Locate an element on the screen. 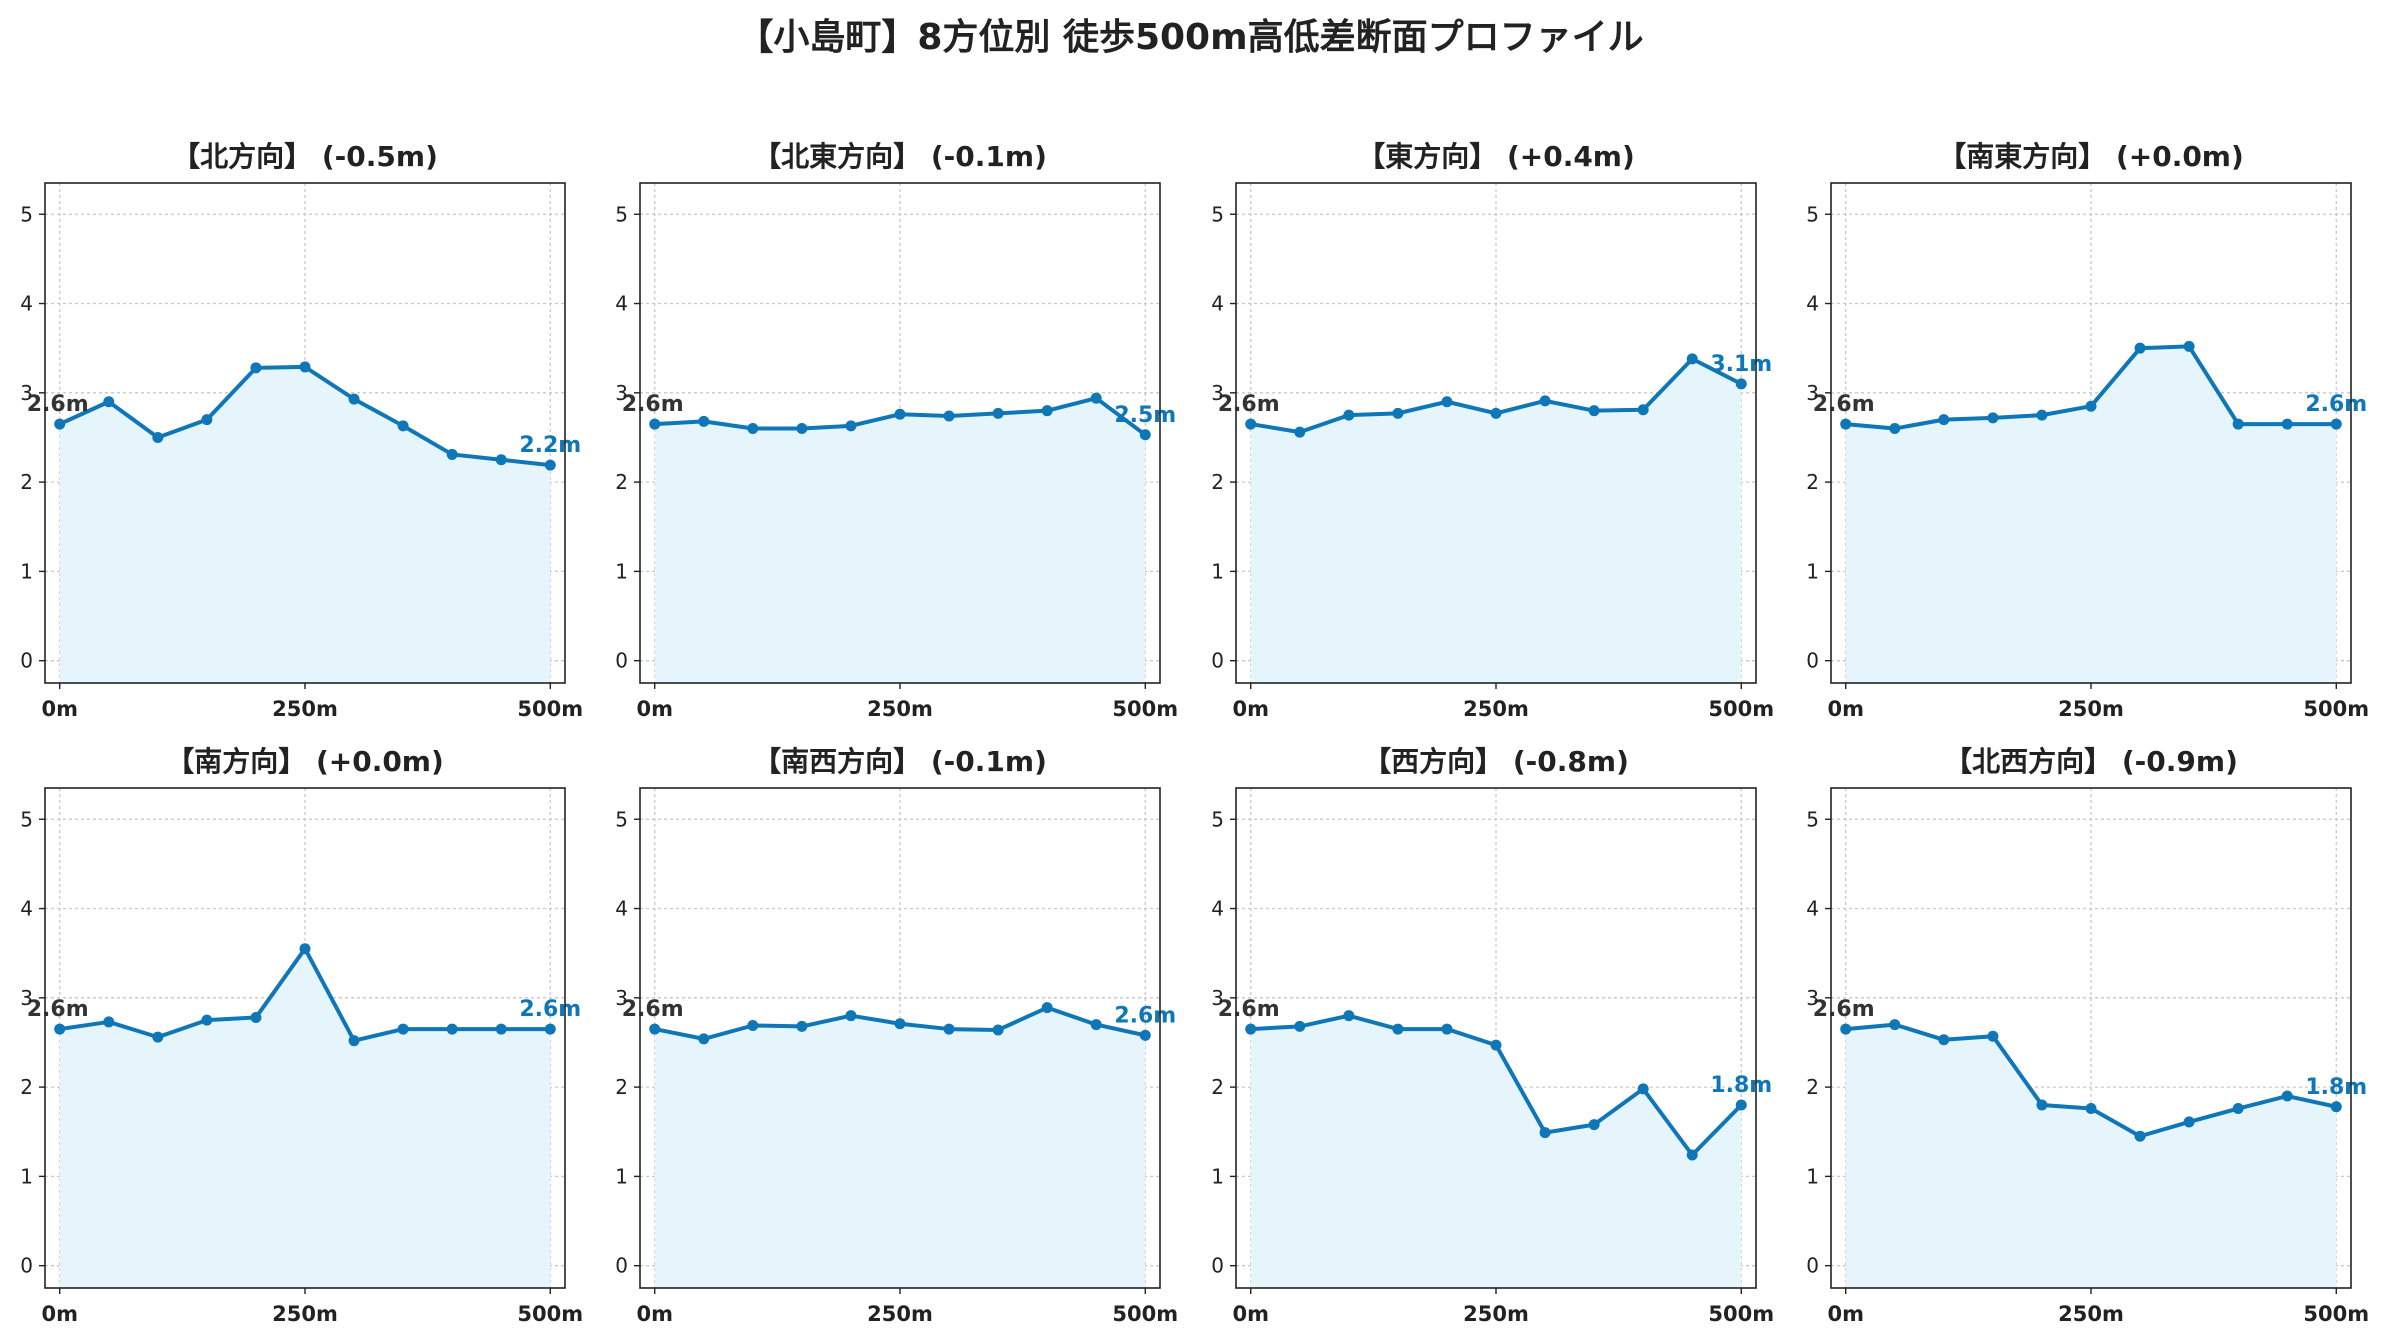 The width and height of the screenshot is (2381, 1340). end-label: 1.8m is located at coordinates (2336, 1087).